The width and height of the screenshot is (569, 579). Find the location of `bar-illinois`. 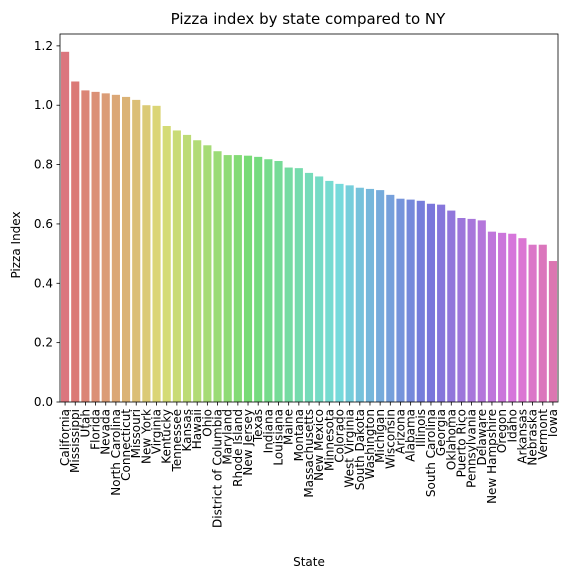

bar-illinois is located at coordinates (420, 301).